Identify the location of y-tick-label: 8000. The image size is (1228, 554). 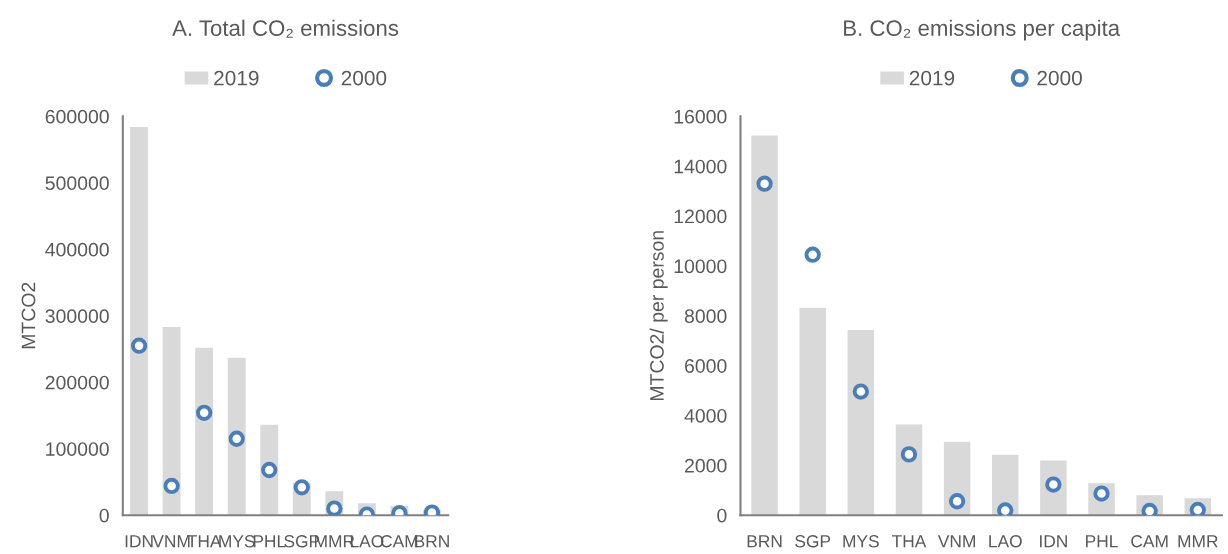
(705, 316).